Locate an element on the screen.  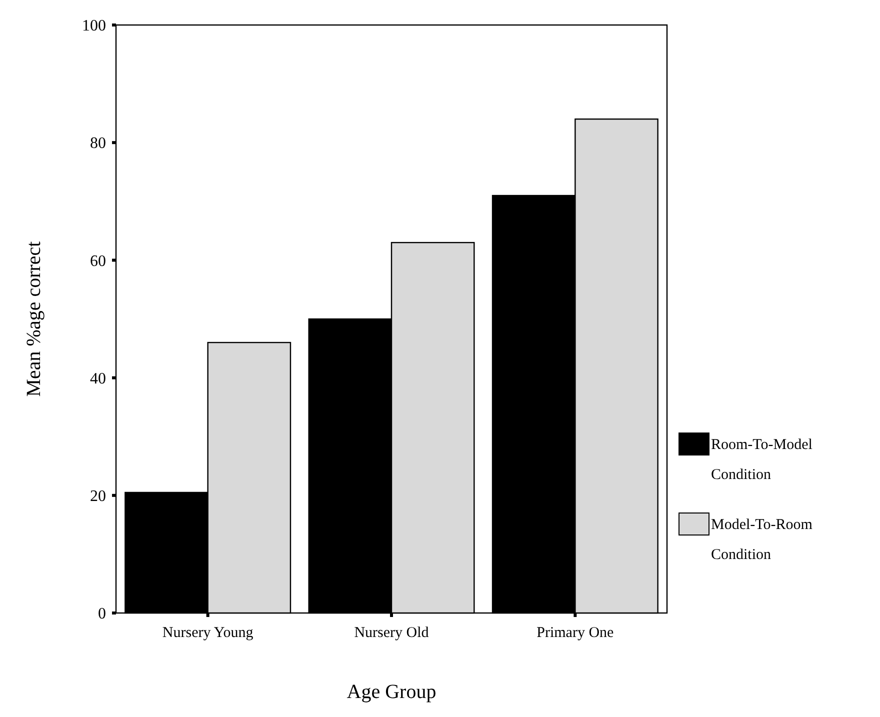
y-tick-label: 0 is located at coordinates (102, 614).